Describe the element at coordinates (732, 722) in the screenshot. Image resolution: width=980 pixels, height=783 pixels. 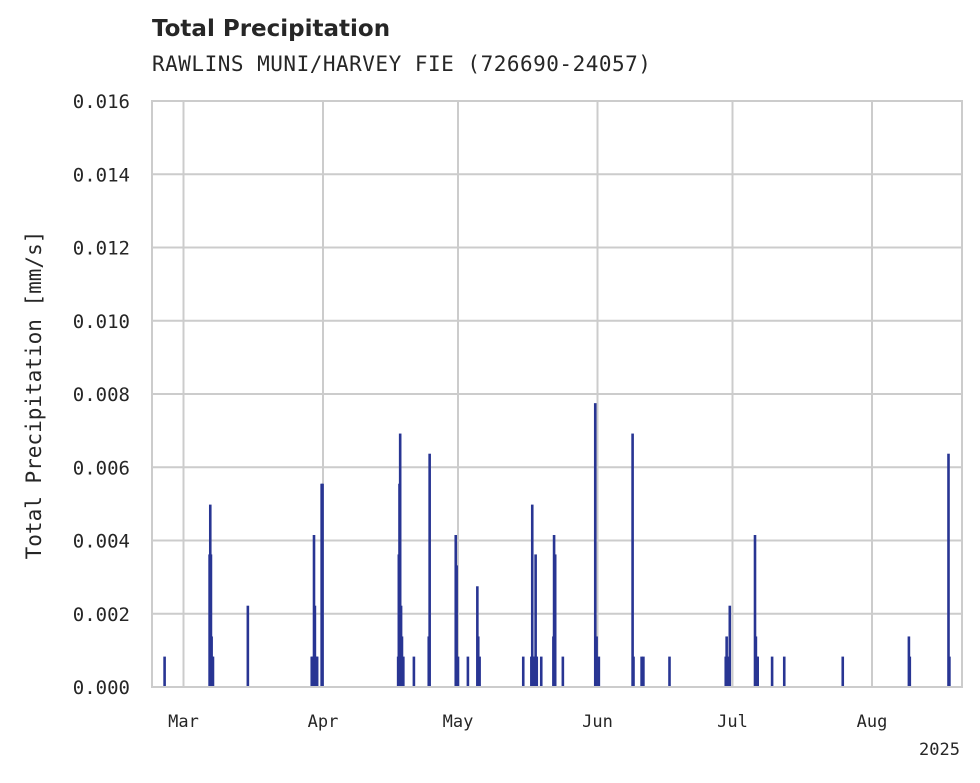
I see `x-tick-label: Jul` at that location.